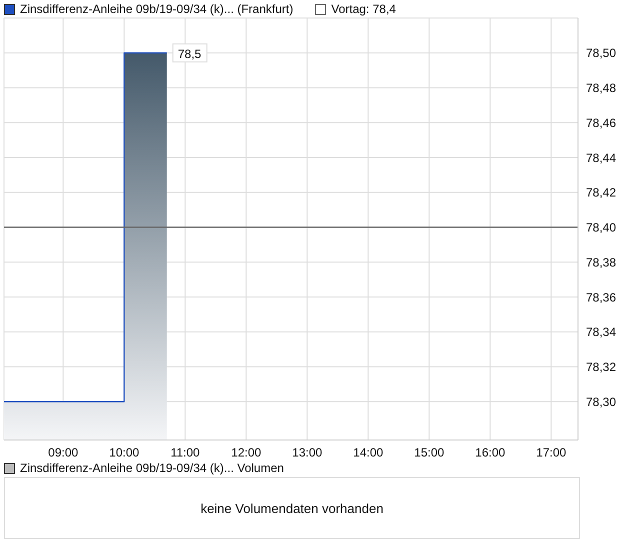 This screenshot has height=546, width=620. What do you see at coordinates (292, 508) in the screenshot?
I see `text: keine Volumendaten vorhanden` at bounding box center [292, 508].